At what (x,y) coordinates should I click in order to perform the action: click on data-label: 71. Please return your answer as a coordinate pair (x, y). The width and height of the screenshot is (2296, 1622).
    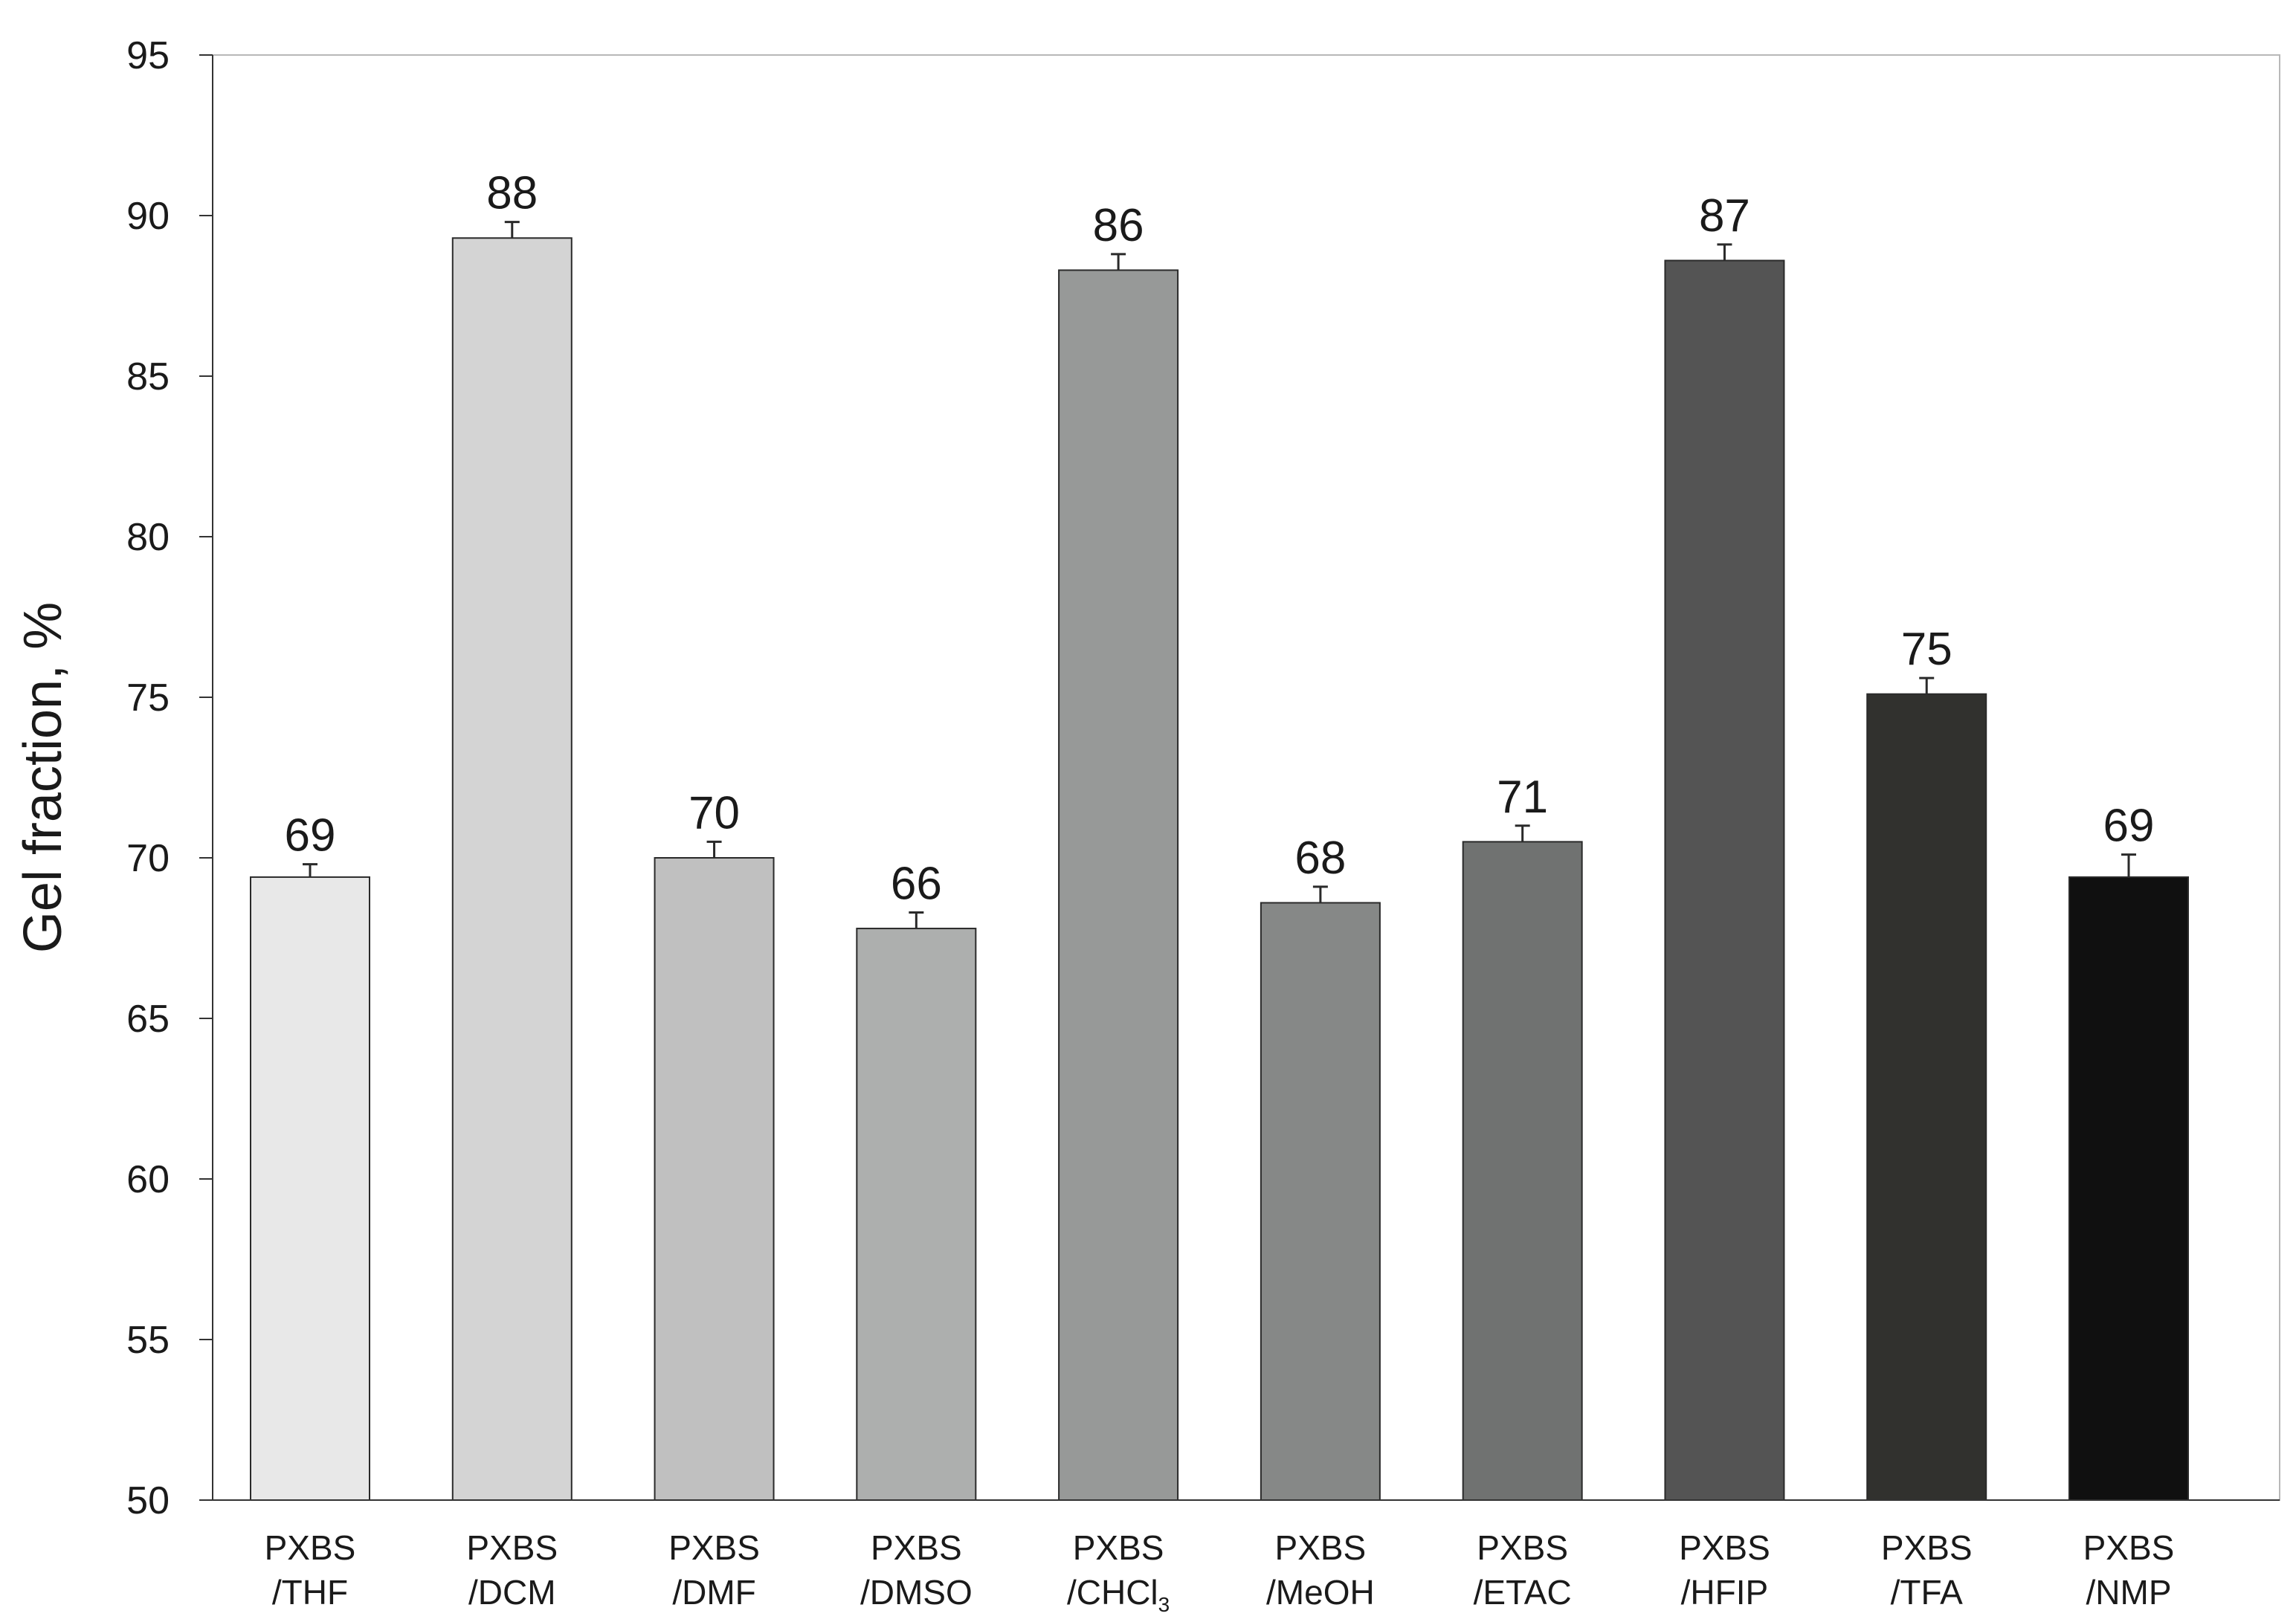
    Looking at the image, I should click on (1522, 797).